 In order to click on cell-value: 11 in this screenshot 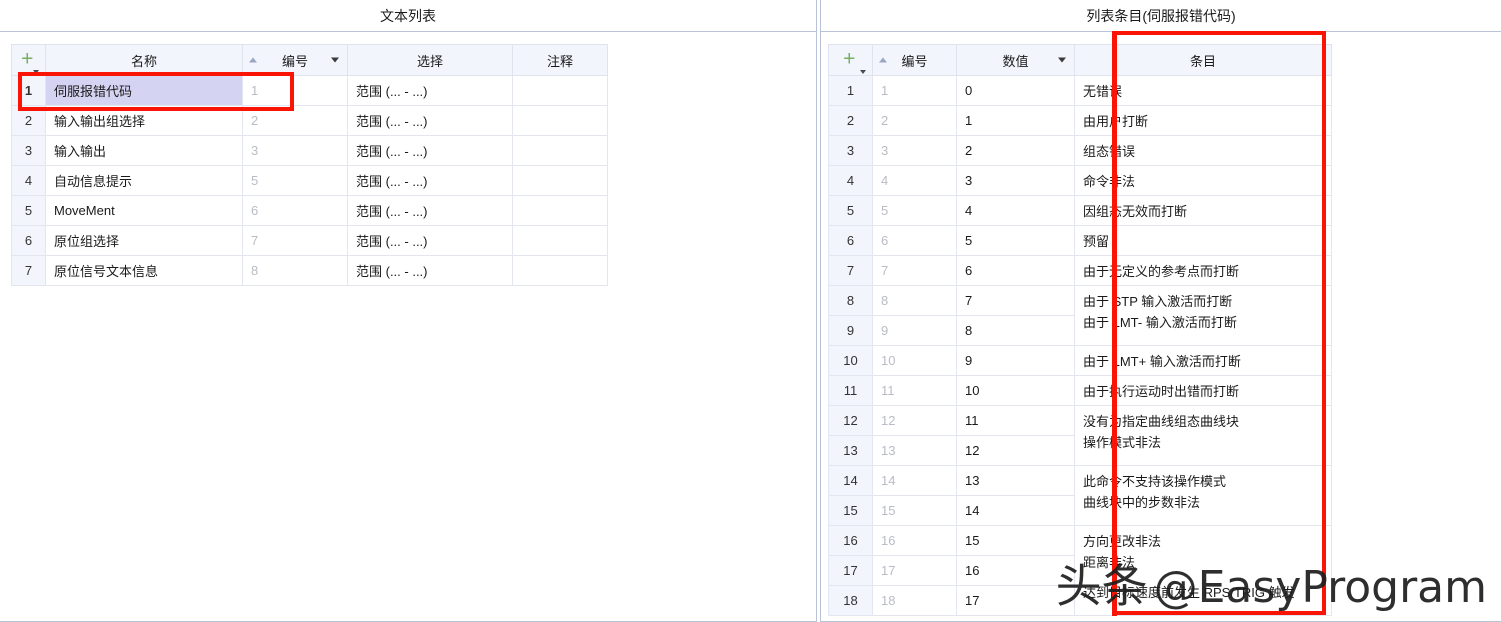, I will do `click(1015, 420)`.